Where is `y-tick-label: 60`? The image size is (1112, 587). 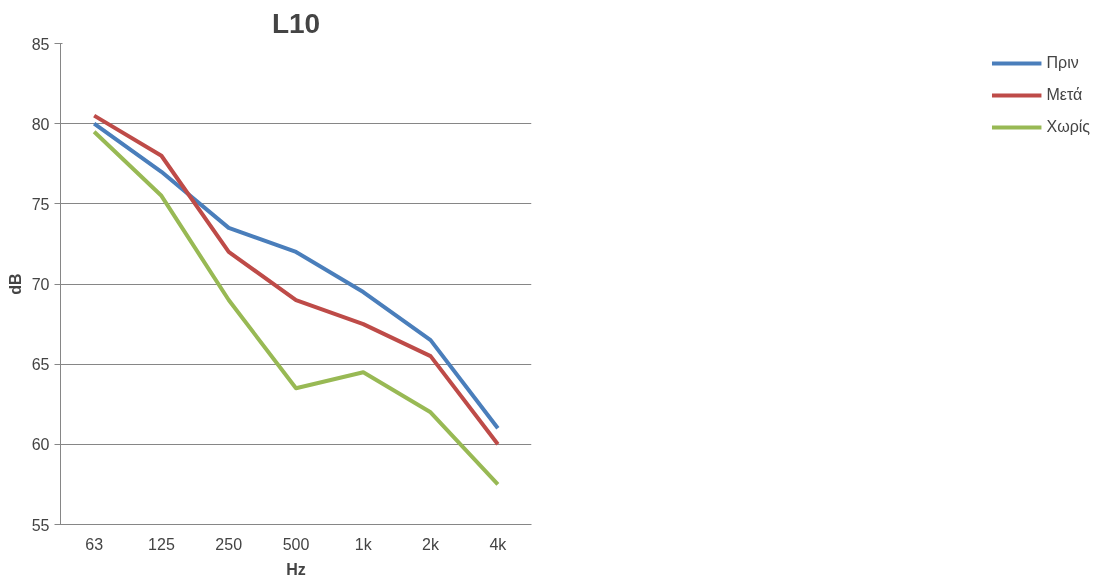 y-tick-label: 60 is located at coordinates (40, 445).